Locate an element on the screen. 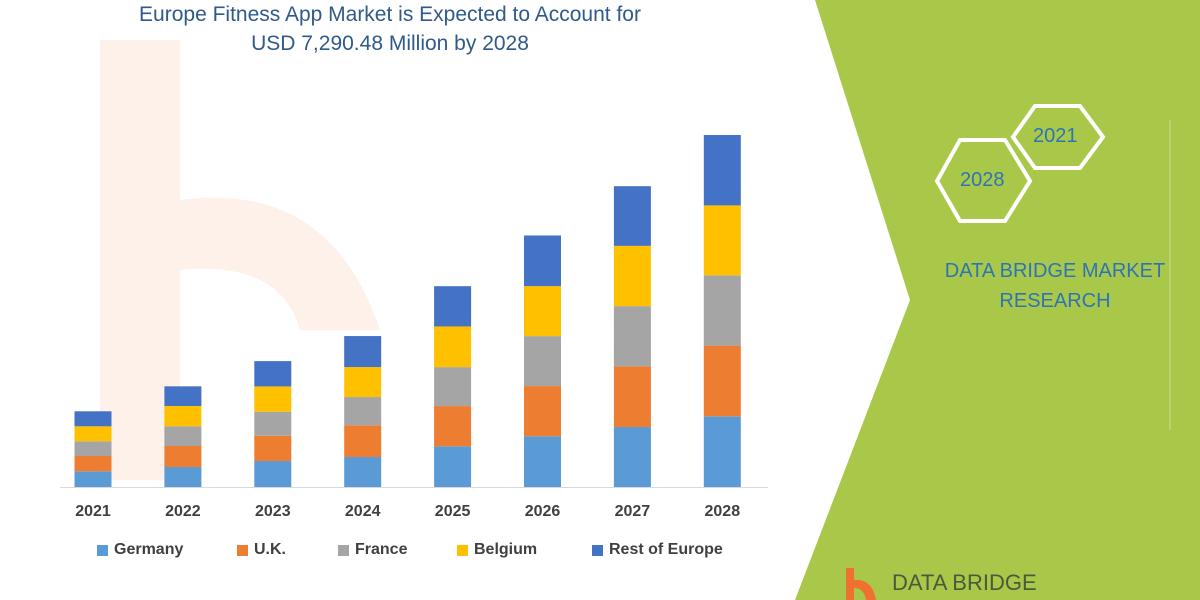  bar-segment-u-k--2026 is located at coordinates (542, 411).